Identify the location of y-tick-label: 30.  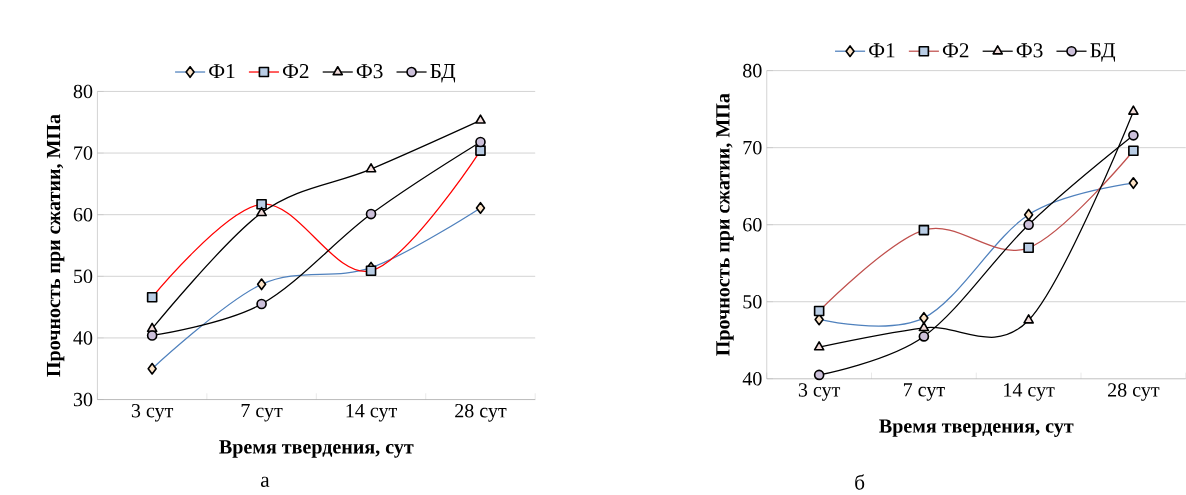
(83, 399).